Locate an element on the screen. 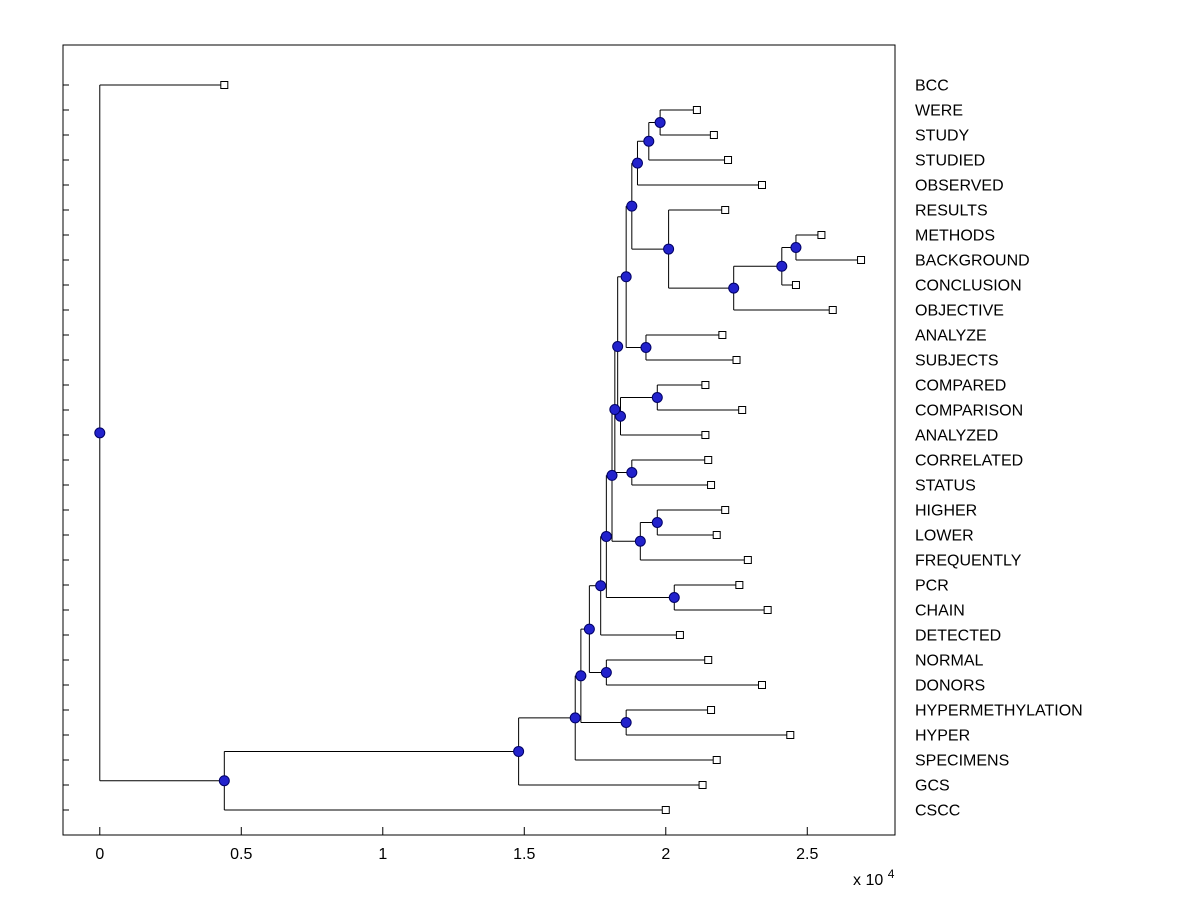 This screenshot has height=900, width=1200. leaf-label: CSCC is located at coordinates (937, 811).